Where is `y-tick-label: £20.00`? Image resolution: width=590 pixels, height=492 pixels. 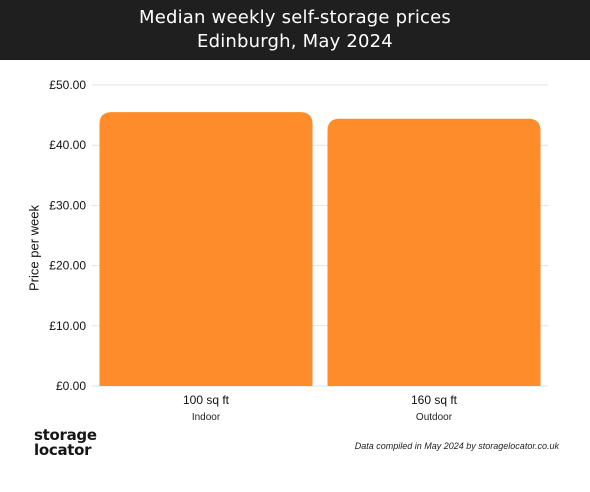
y-tick-label: £20.00 is located at coordinates (67, 266).